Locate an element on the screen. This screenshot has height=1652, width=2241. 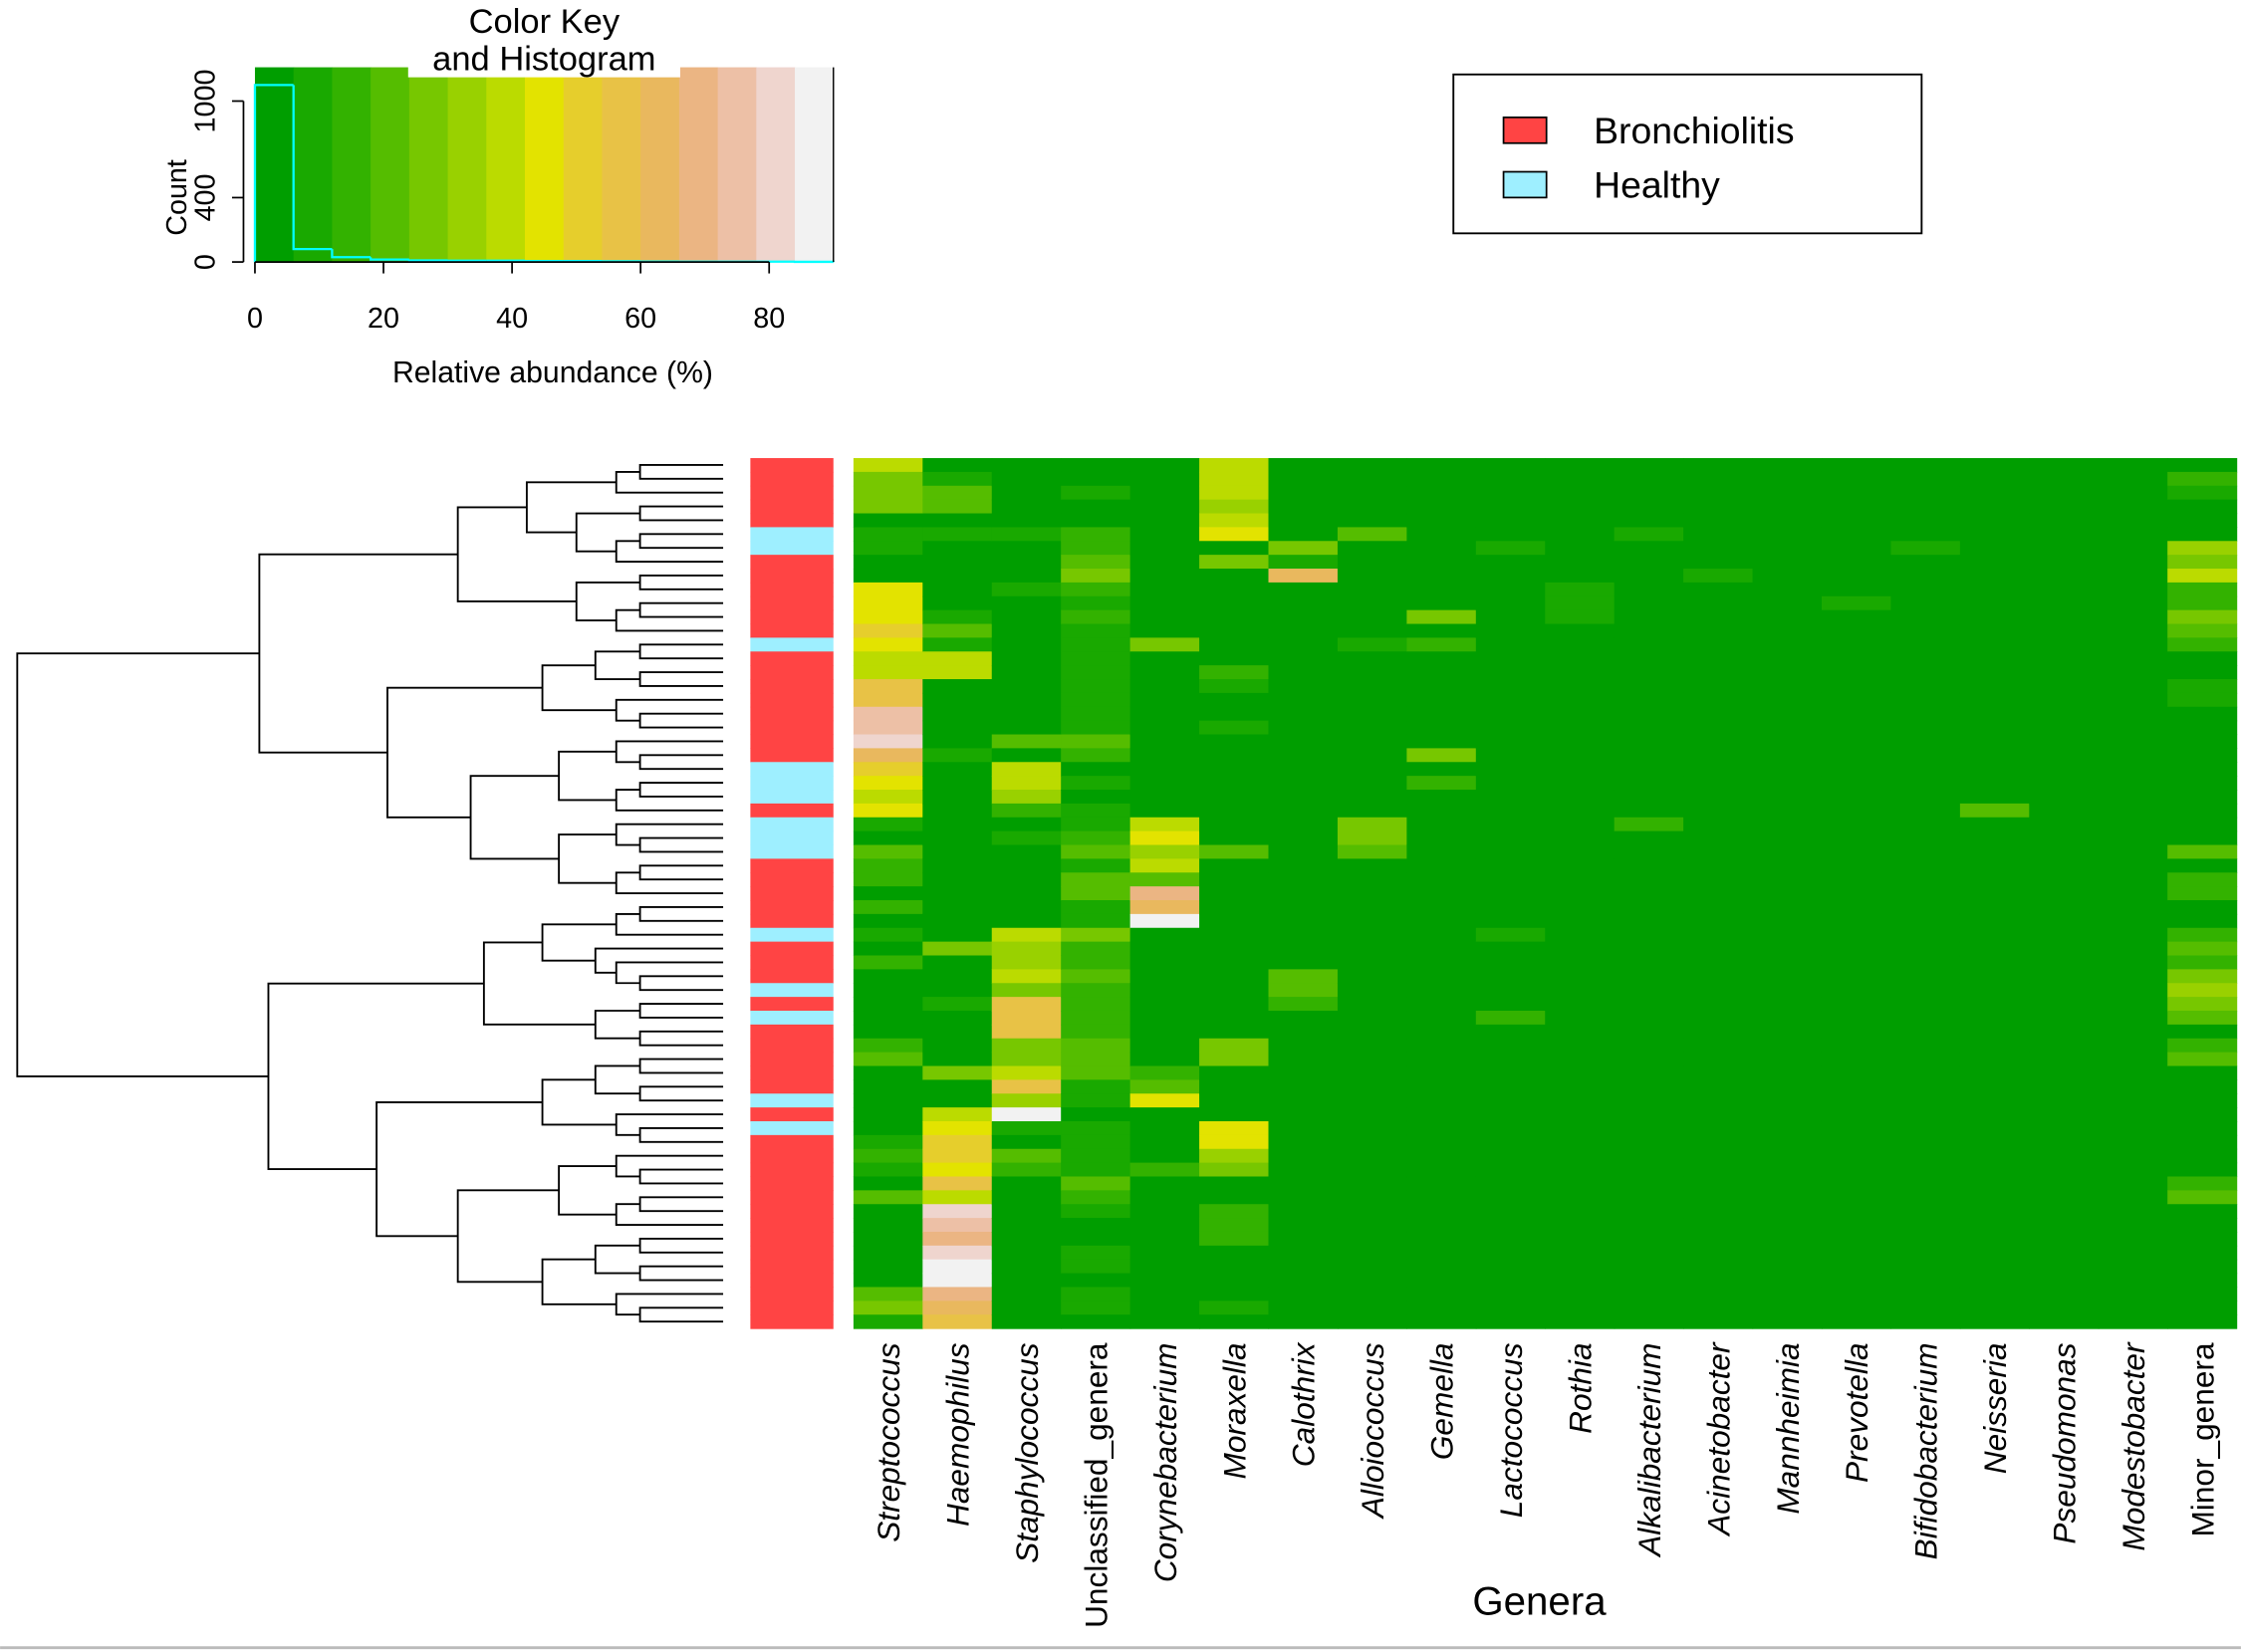
column-label: Mannheimia is located at coordinates (1788, 1428).